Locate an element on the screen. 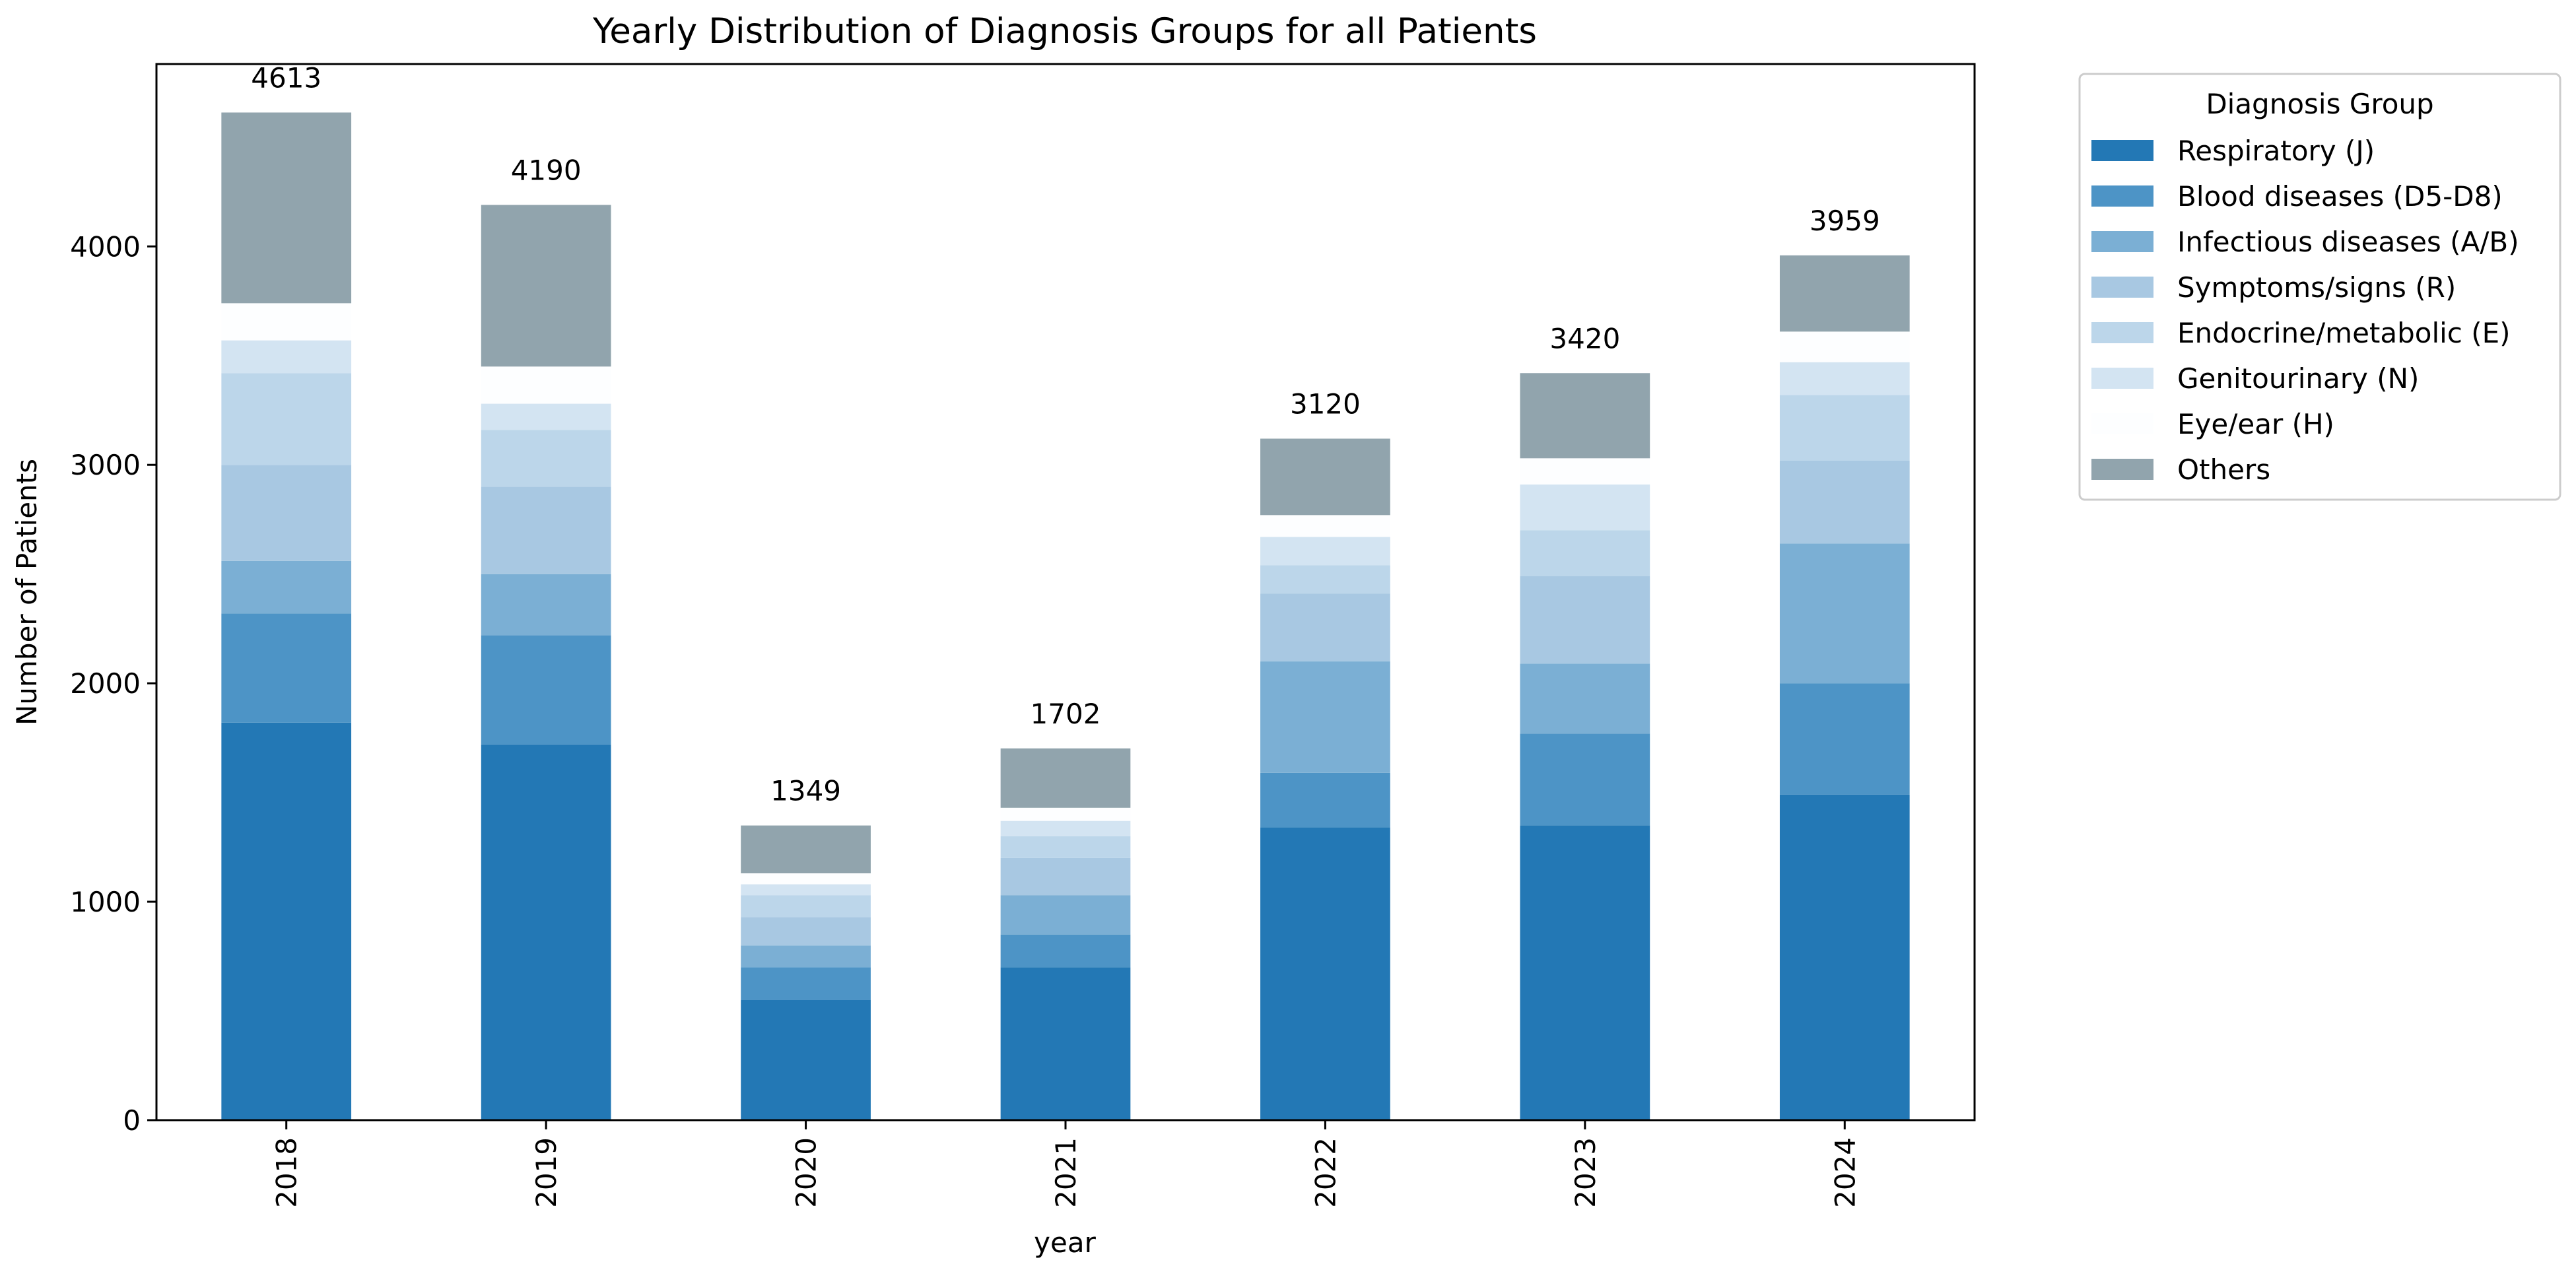 The height and width of the screenshot is (1270, 2576). legend-label-0: Respiratory (J) is located at coordinates (2276, 151).